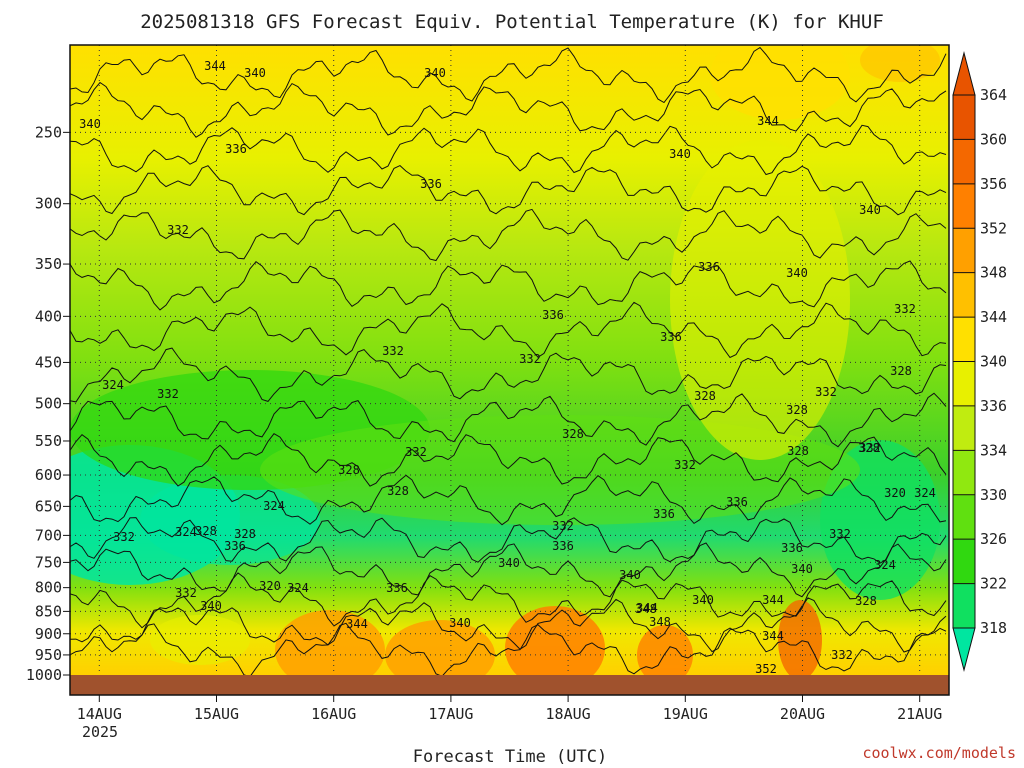 The width and height of the screenshot is (1024, 768). What do you see at coordinates (509, 685) in the screenshot?
I see `ground-band` at bounding box center [509, 685].